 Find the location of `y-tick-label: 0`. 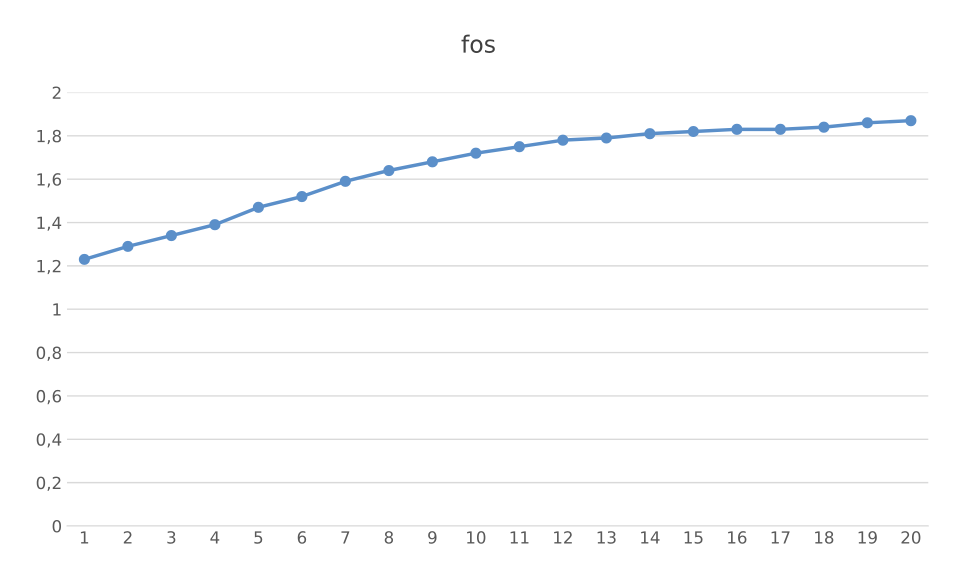

y-tick-label: 0 is located at coordinates (57, 526).